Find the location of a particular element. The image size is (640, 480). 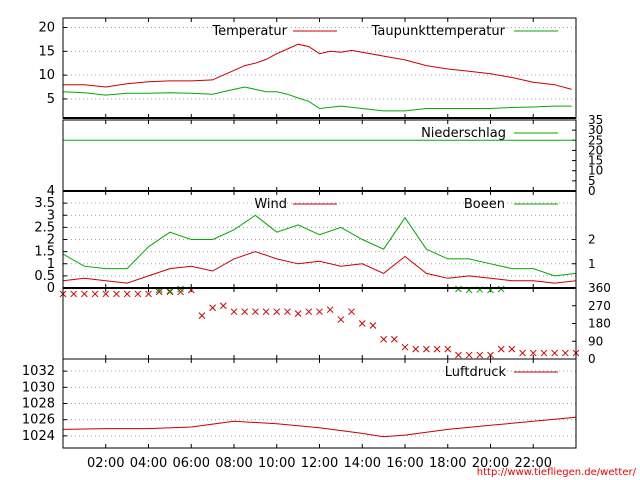

footer-url: http://www.tiefliegen.de/wetter/ is located at coordinates (557, 472).